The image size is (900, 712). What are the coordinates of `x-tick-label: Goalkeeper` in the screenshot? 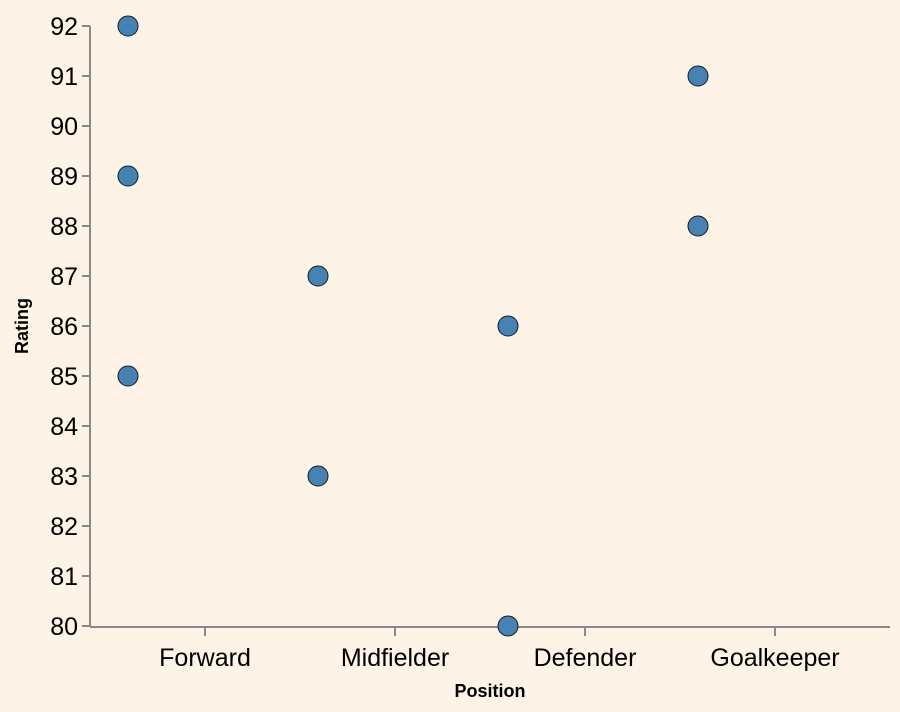 It's located at (774, 658).